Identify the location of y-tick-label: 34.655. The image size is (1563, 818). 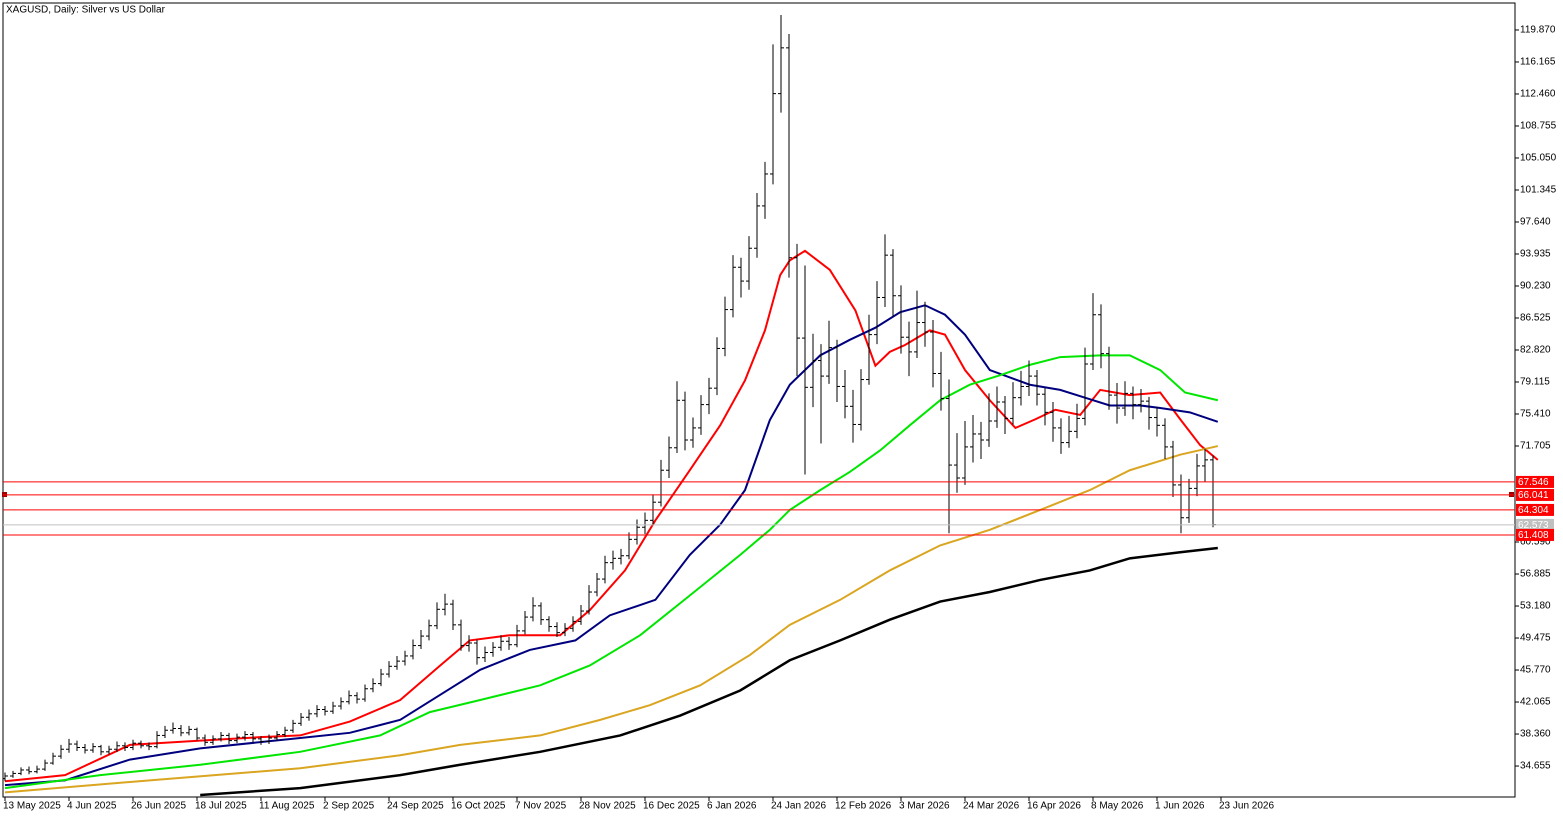
(1535, 766).